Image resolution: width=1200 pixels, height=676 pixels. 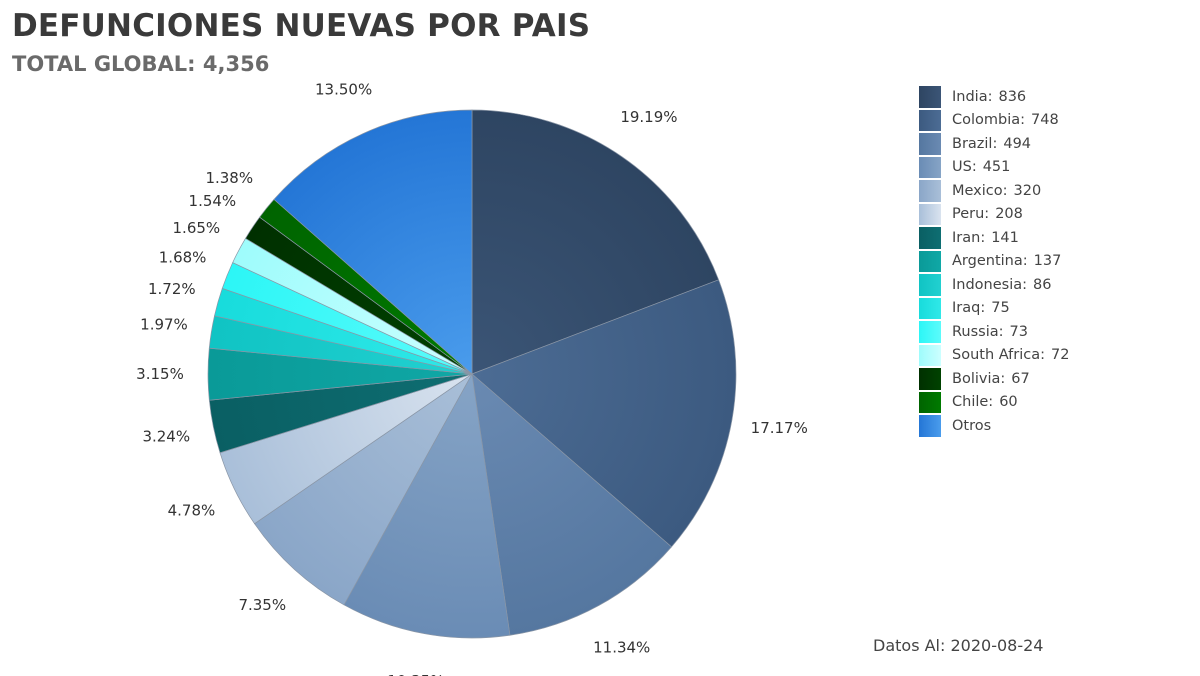 I want to click on pie-slice-colombia, so click(x=604, y=413).